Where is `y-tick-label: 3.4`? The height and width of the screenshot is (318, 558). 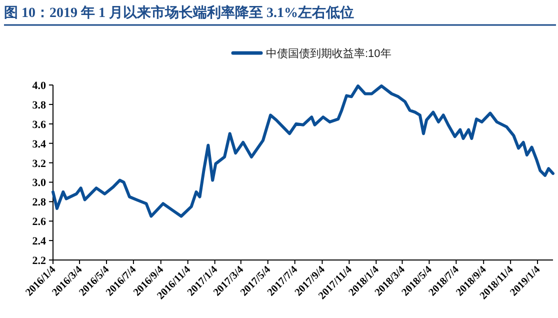 y-tick-label: 3.4 is located at coordinates (39, 144).